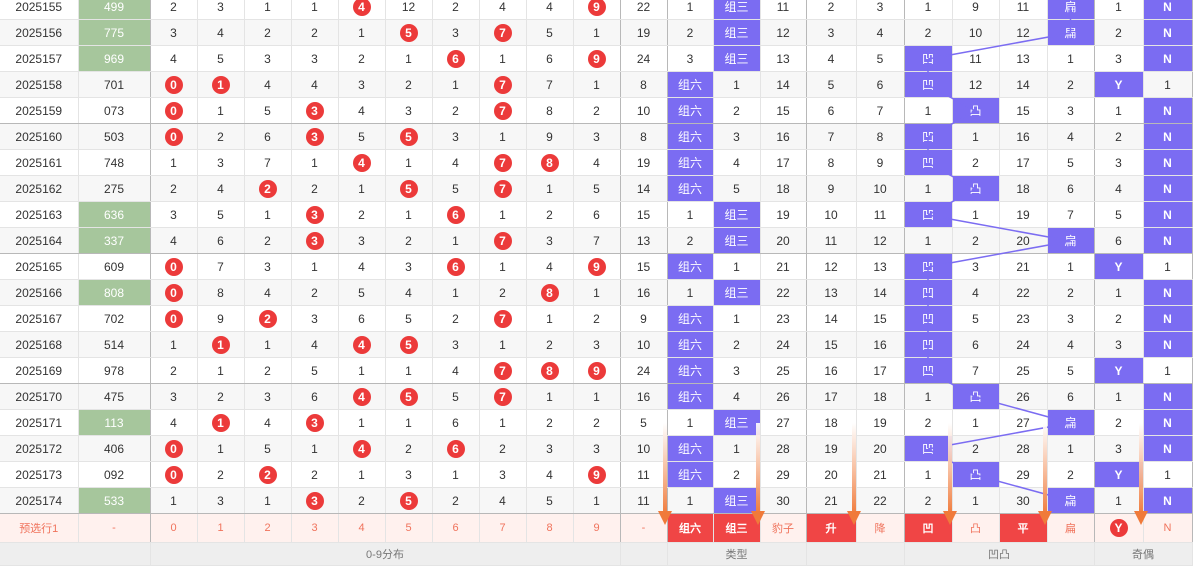 This screenshot has height=567, width=1204. Describe the element at coordinates (550, 528) in the screenshot. I see `preselect-digit-8: 8` at that location.